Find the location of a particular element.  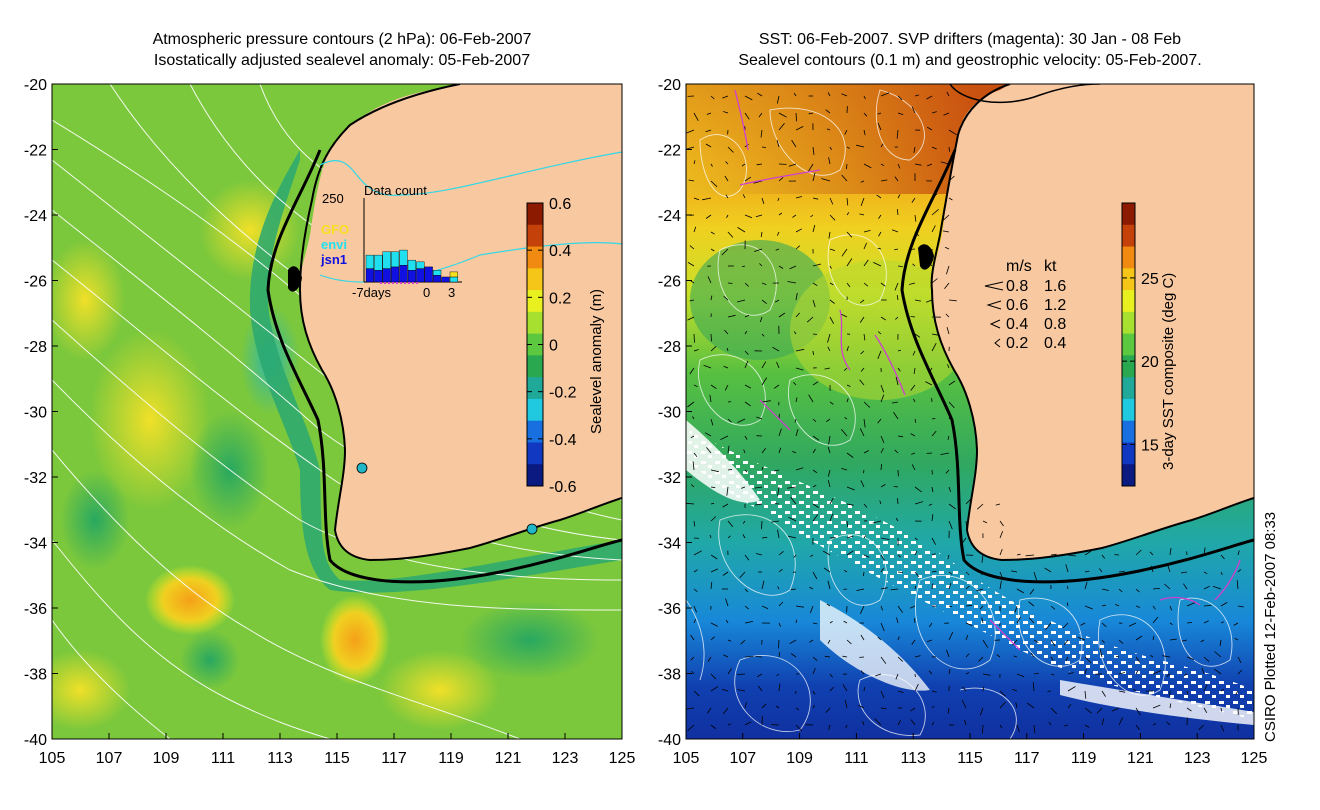

legend-arrows is located at coordinates (994, 314).